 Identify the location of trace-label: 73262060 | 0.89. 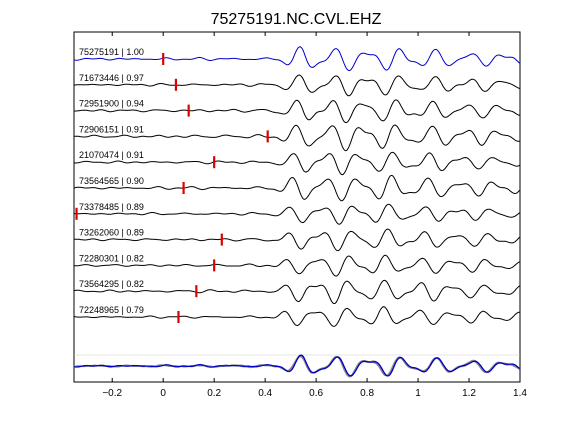
(111, 233).